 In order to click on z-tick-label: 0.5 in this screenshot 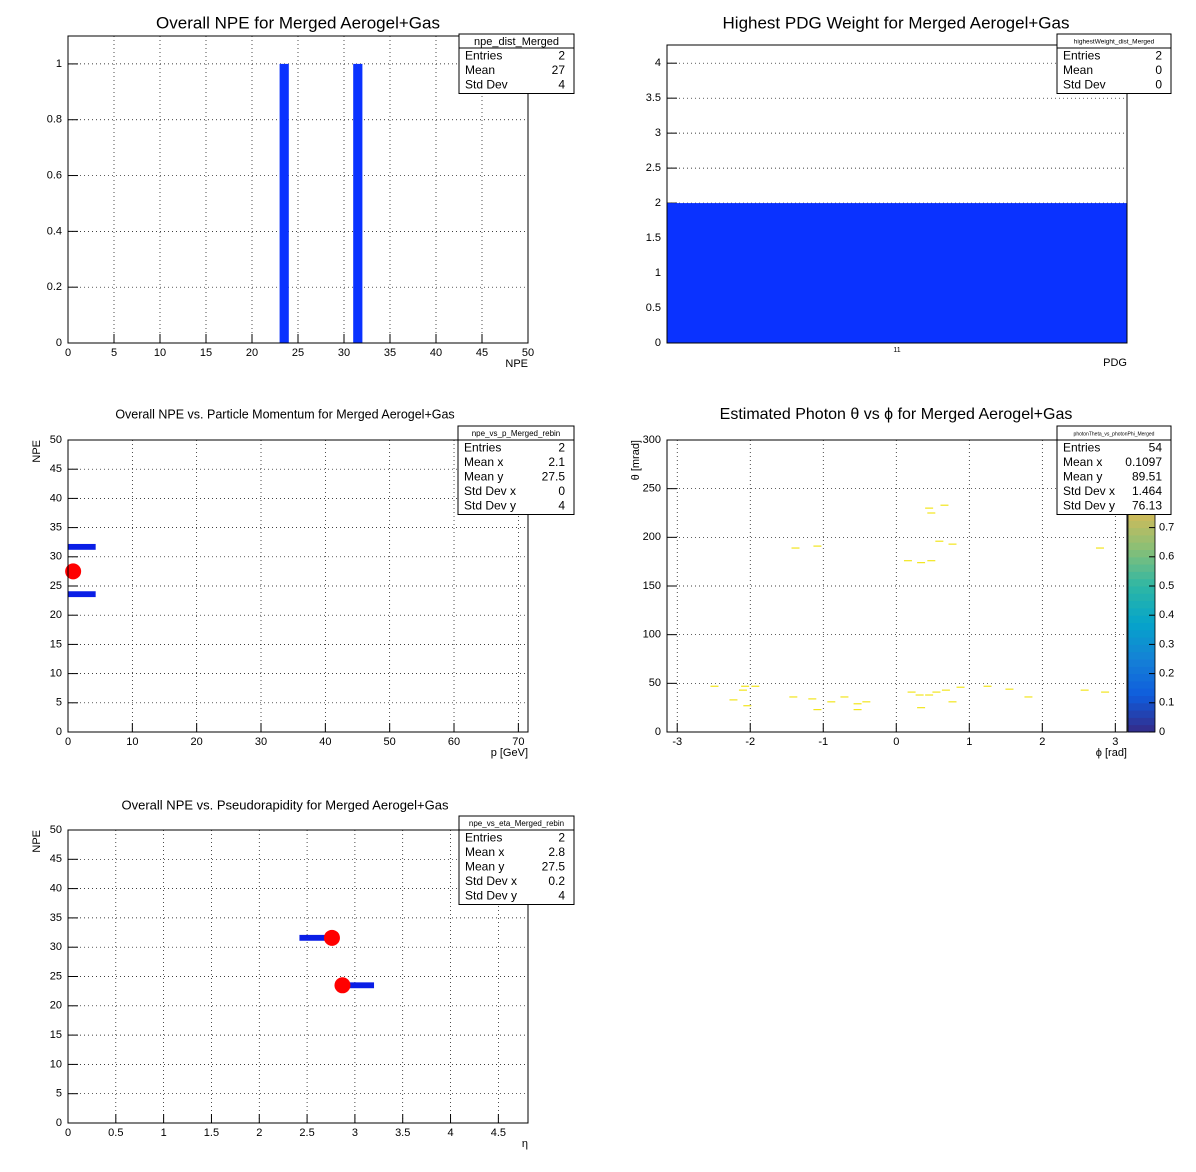, I will do `click(1166, 586)`.